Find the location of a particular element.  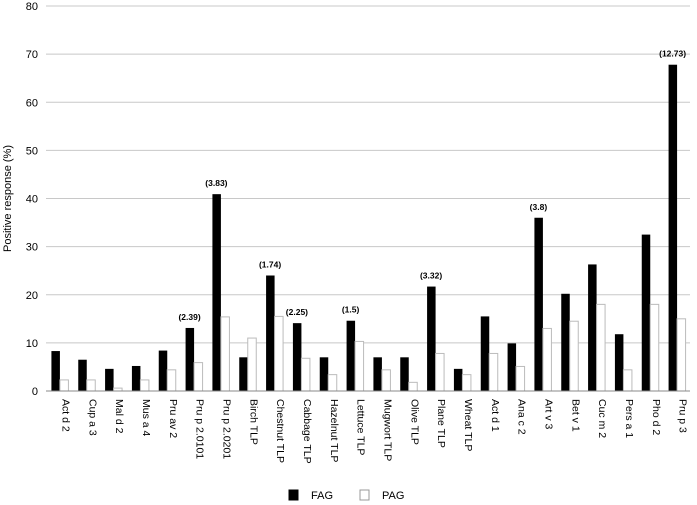

bar-annotation: (12.73) is located at coordinates (672, 54).